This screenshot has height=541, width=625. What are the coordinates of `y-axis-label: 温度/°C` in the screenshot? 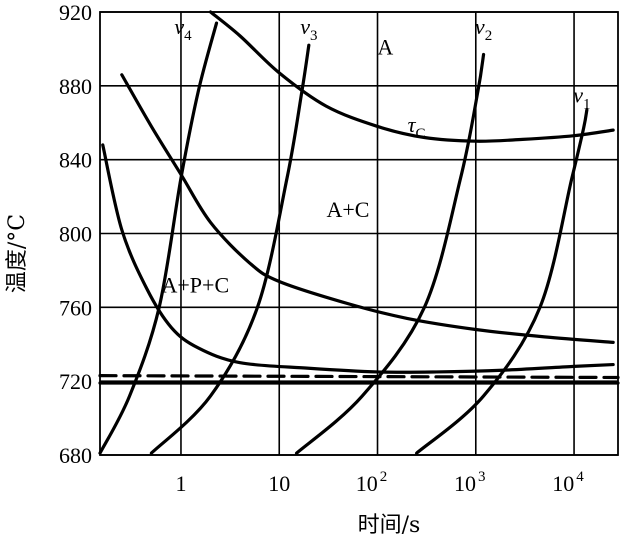 It's located at (17, 253).